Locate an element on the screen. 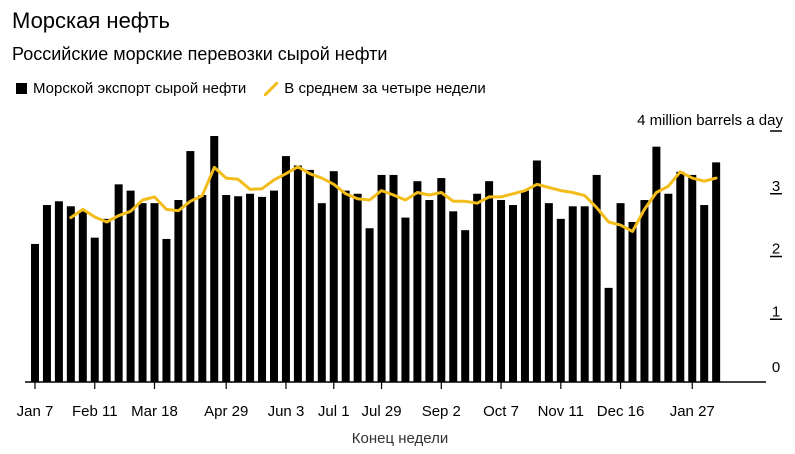  legend-line-label: В среднем за четыре недели is located at coordinates (385, 88).